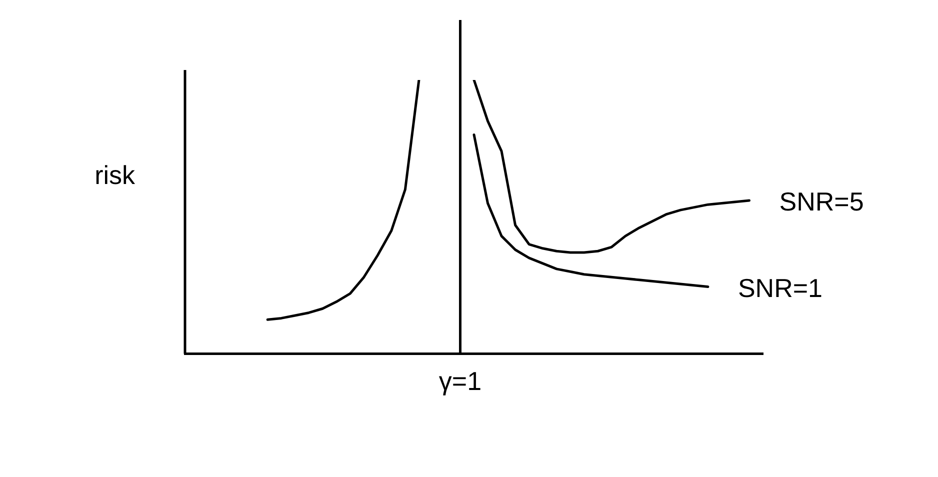 Image resolution: width=938 pixels, height=477 pixels. Describe the element at coordinates (821, 201) in the screenshot. I see `series-label: SNR=5` at that location.